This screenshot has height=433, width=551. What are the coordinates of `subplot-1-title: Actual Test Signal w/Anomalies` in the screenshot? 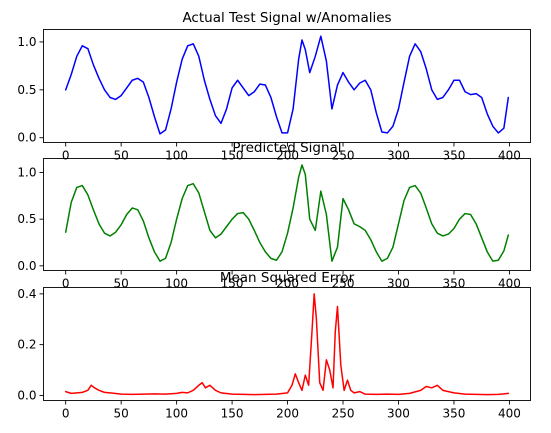 It's located at (286, 18).